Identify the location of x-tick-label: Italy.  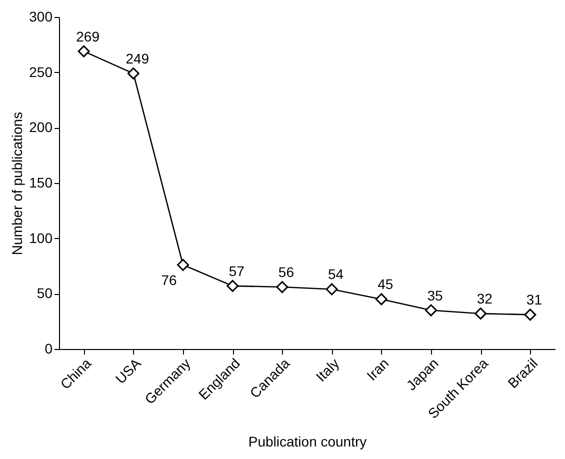
(327, 370).